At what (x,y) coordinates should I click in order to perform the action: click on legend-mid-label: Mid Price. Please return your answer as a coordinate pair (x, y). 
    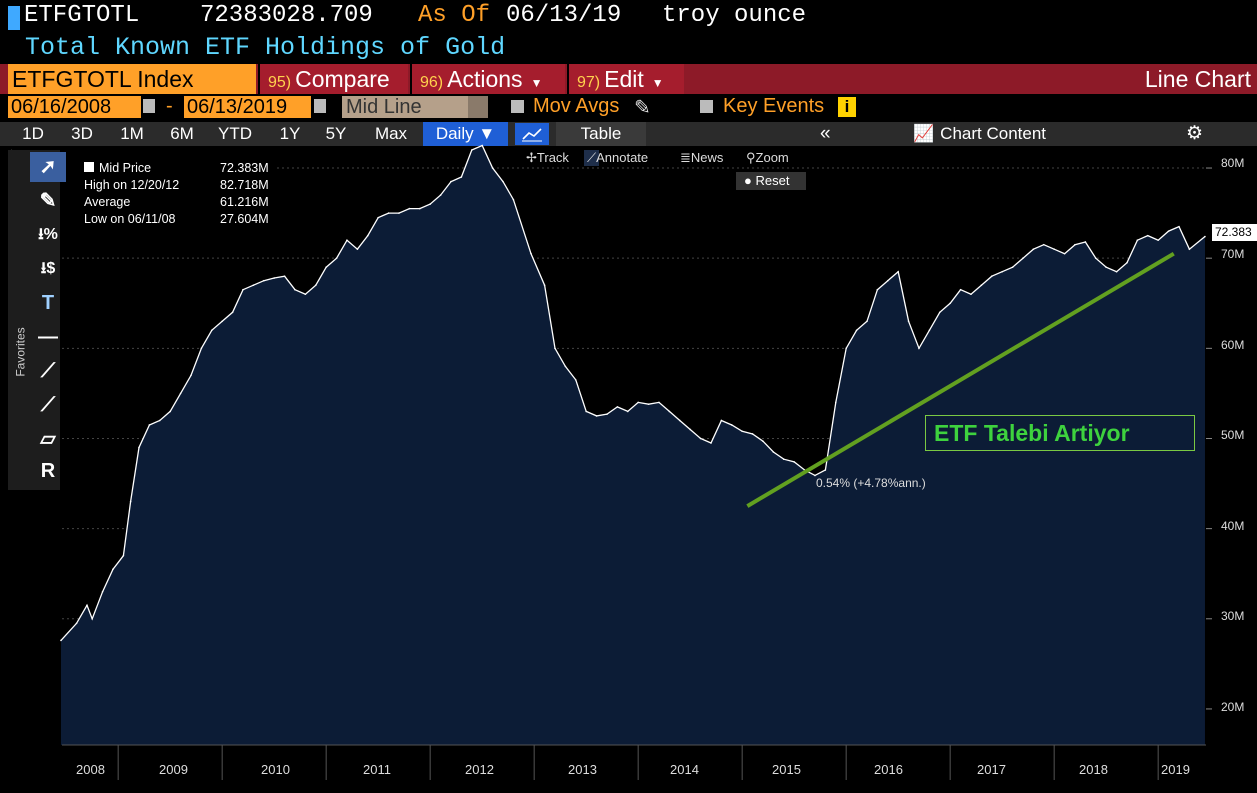
    Looking at the image, I should click on (125, 168).